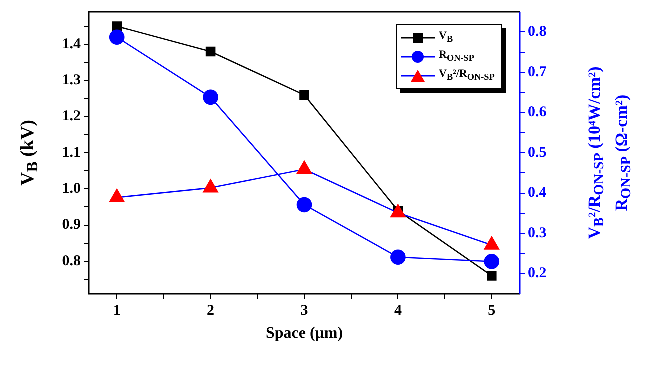 The width and height of the screenshot is (657, 370). Describe the element at coordinates (537, 233) in the screenshot. I see `y2-tick-label: 0.3` at that location.